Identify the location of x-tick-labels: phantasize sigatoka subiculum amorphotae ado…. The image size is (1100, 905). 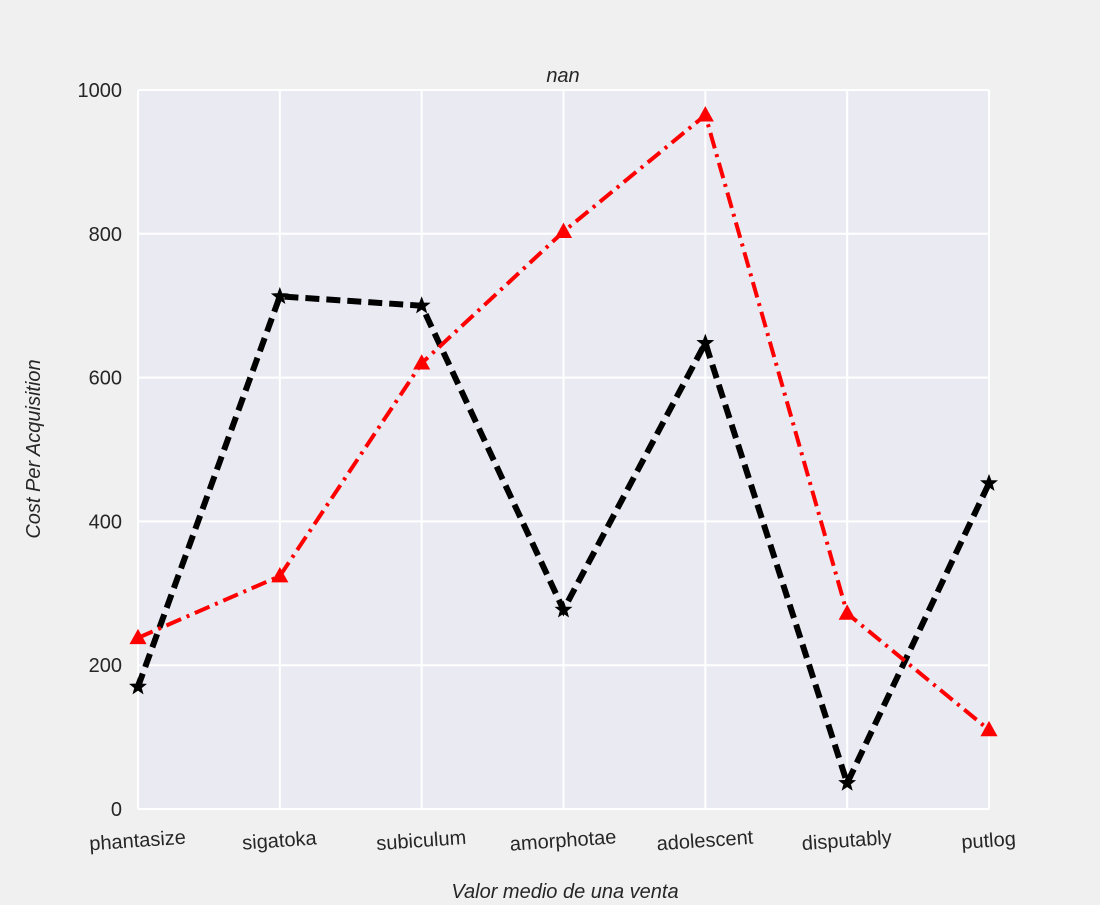
(553, 840).